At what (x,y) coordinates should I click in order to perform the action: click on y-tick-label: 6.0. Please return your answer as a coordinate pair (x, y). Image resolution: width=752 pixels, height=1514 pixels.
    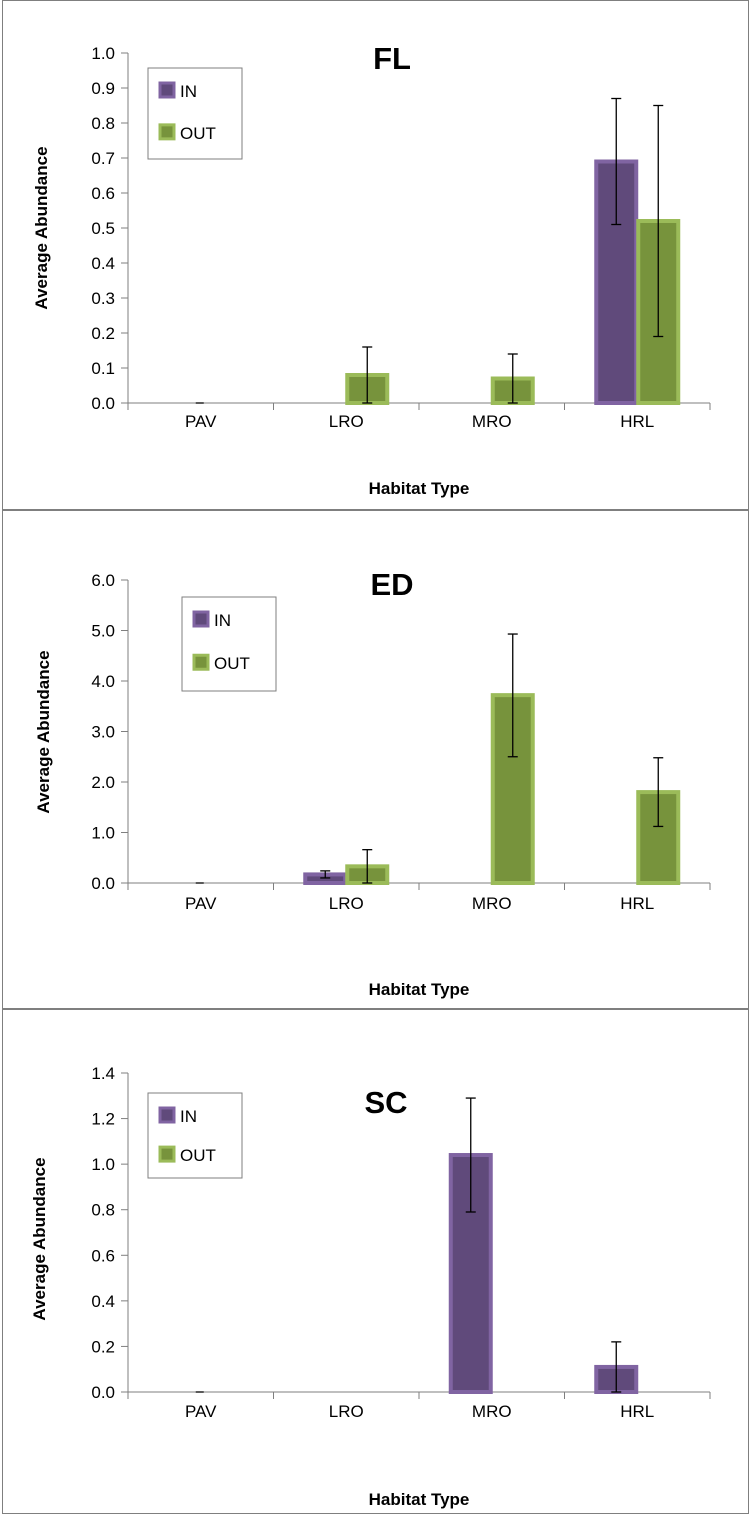
    Looking at the image, I should click on (103, 580).